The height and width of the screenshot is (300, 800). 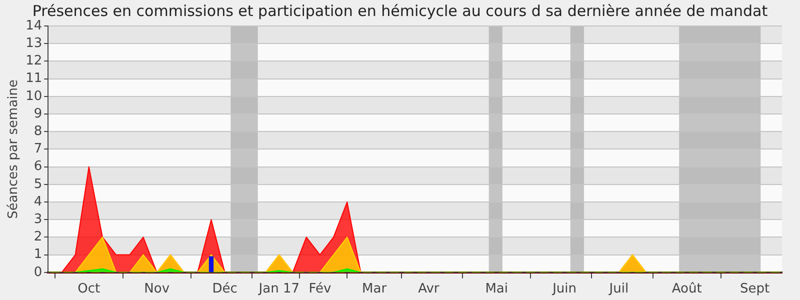 I want to click on x-tick-label: Avr, so click(x=429, y=289).